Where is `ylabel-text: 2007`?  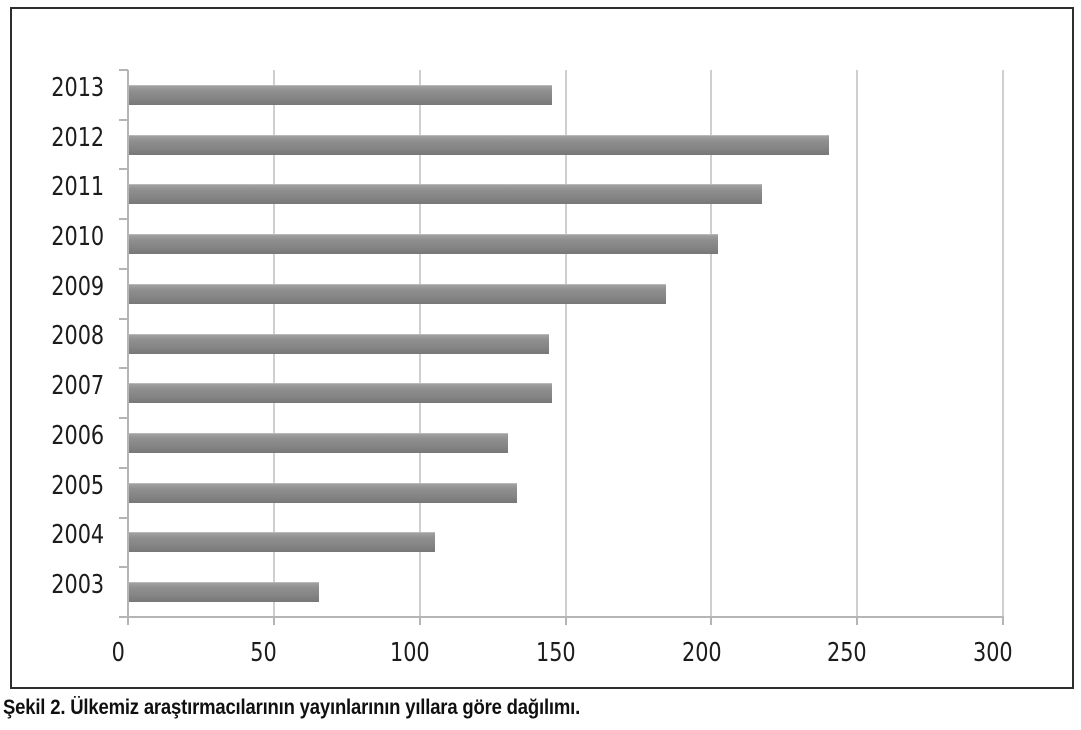
ylabel-text: 2007 is located at coordinates (77, 386).